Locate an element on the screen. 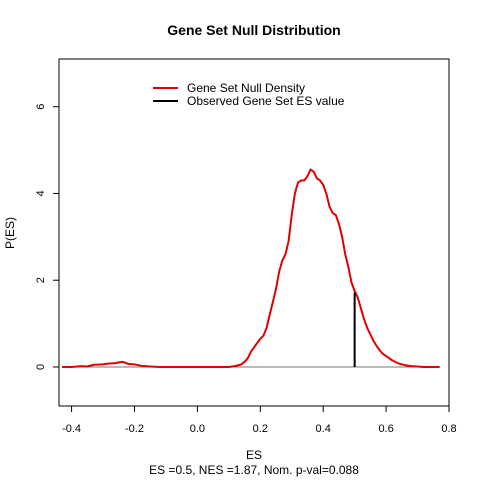 This screenshot has height=480, width=480. legend-label-null-density: Gene Set Null Density is located at coordinates (246, 88).